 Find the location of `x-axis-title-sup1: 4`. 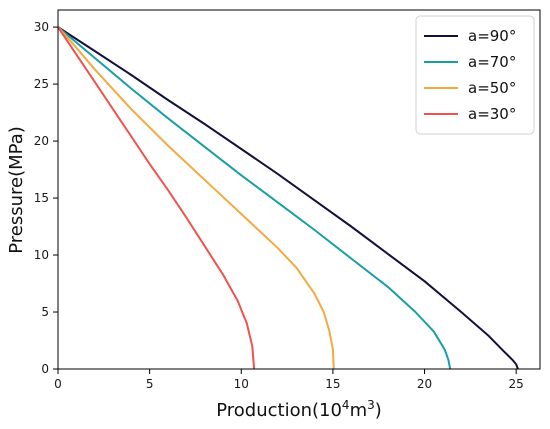

x-axis-title-sup1: 4 is located at coordinates (346, 405).